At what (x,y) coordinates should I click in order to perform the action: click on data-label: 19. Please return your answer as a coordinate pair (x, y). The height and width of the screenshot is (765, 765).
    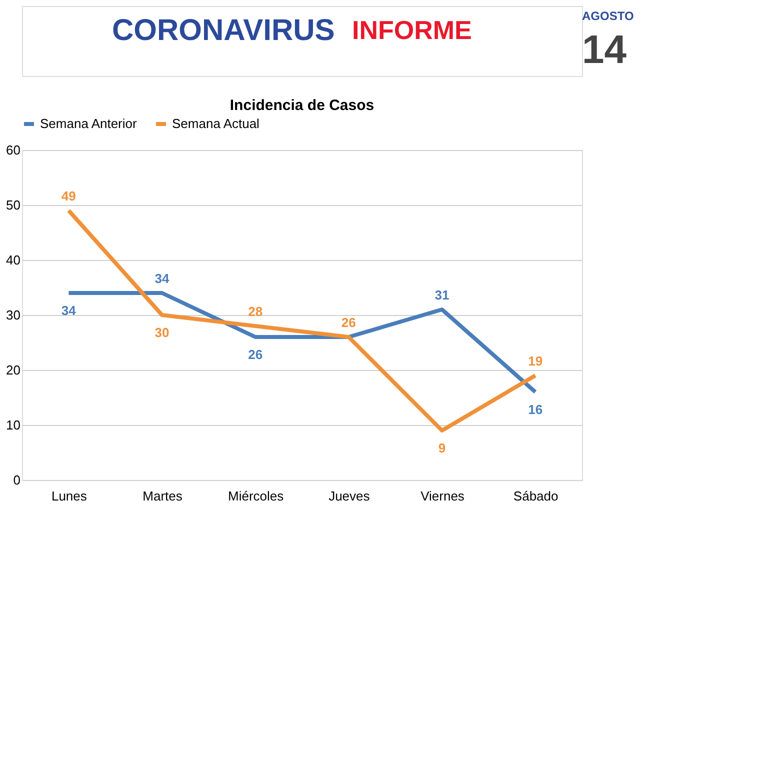
    Looking at the image, I should click on (535, 361).